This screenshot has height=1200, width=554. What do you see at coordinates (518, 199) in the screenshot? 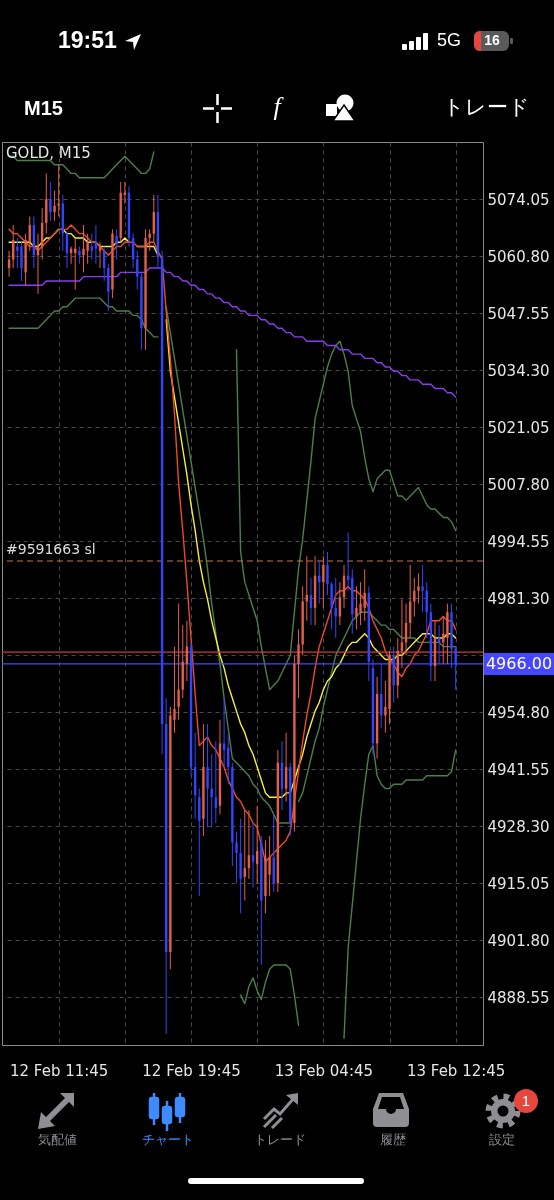
I see `y-tick-label: 5074.05` at bounding box center [518, 199].